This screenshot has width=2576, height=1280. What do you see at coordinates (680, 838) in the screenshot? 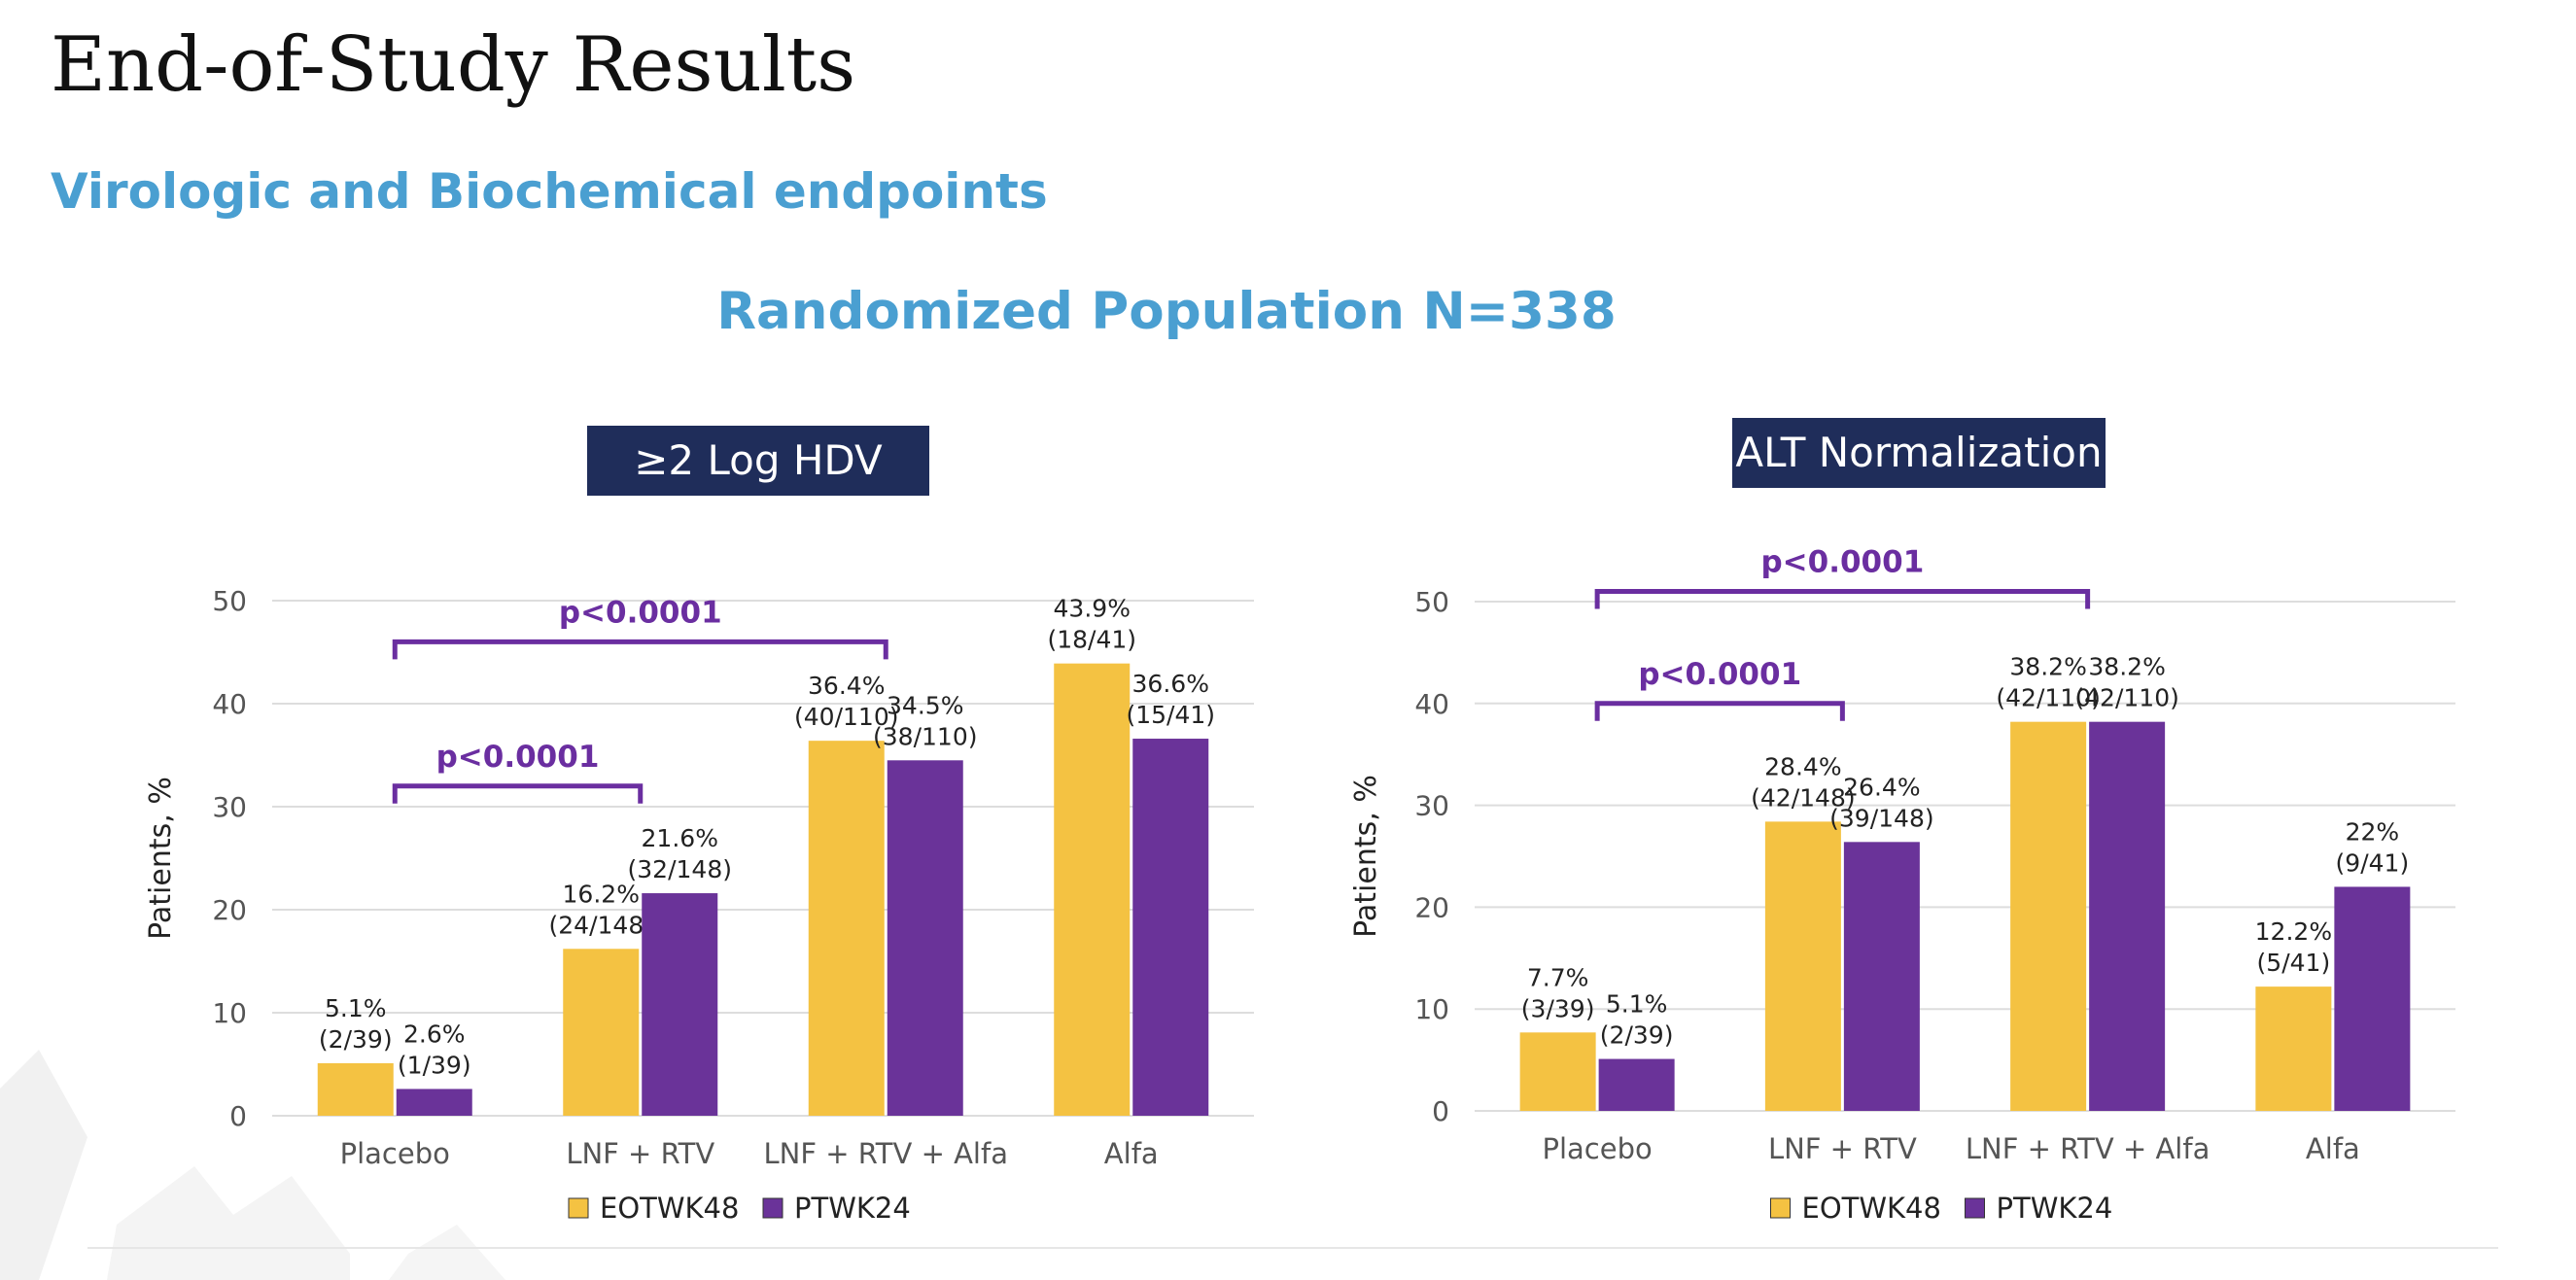
I see `data-label-value: 21.6%` at bounding box center [680, 838].